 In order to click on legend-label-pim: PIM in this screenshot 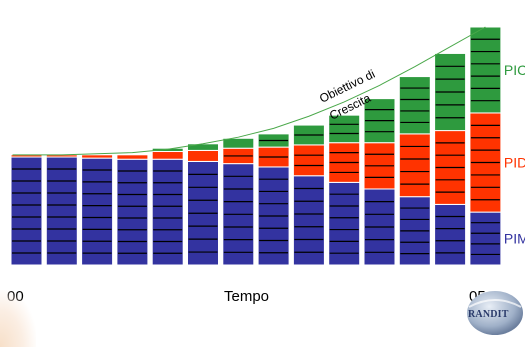, I will do `click(514, 239)`.